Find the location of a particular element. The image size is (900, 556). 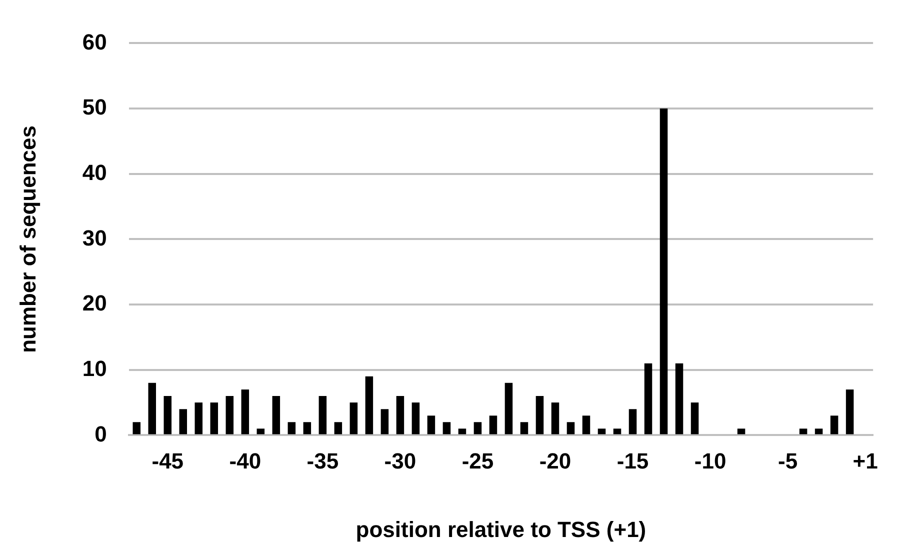

x-tick-label: -25 is located at coordinates (478, 461).